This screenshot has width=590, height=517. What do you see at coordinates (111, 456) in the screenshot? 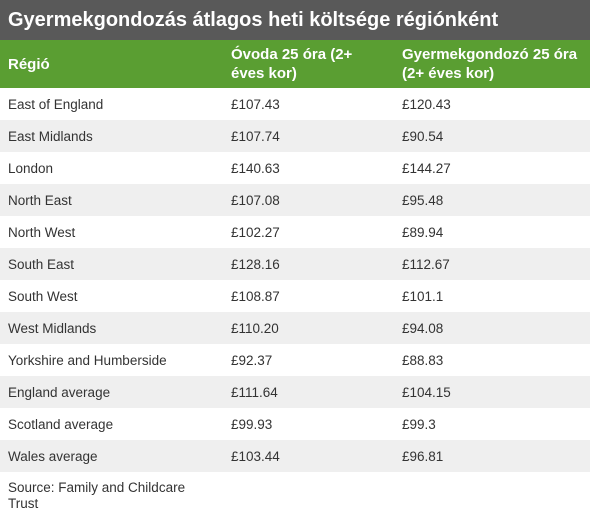
I see `region-cell: Wales average` at bounding box center [111, 456].